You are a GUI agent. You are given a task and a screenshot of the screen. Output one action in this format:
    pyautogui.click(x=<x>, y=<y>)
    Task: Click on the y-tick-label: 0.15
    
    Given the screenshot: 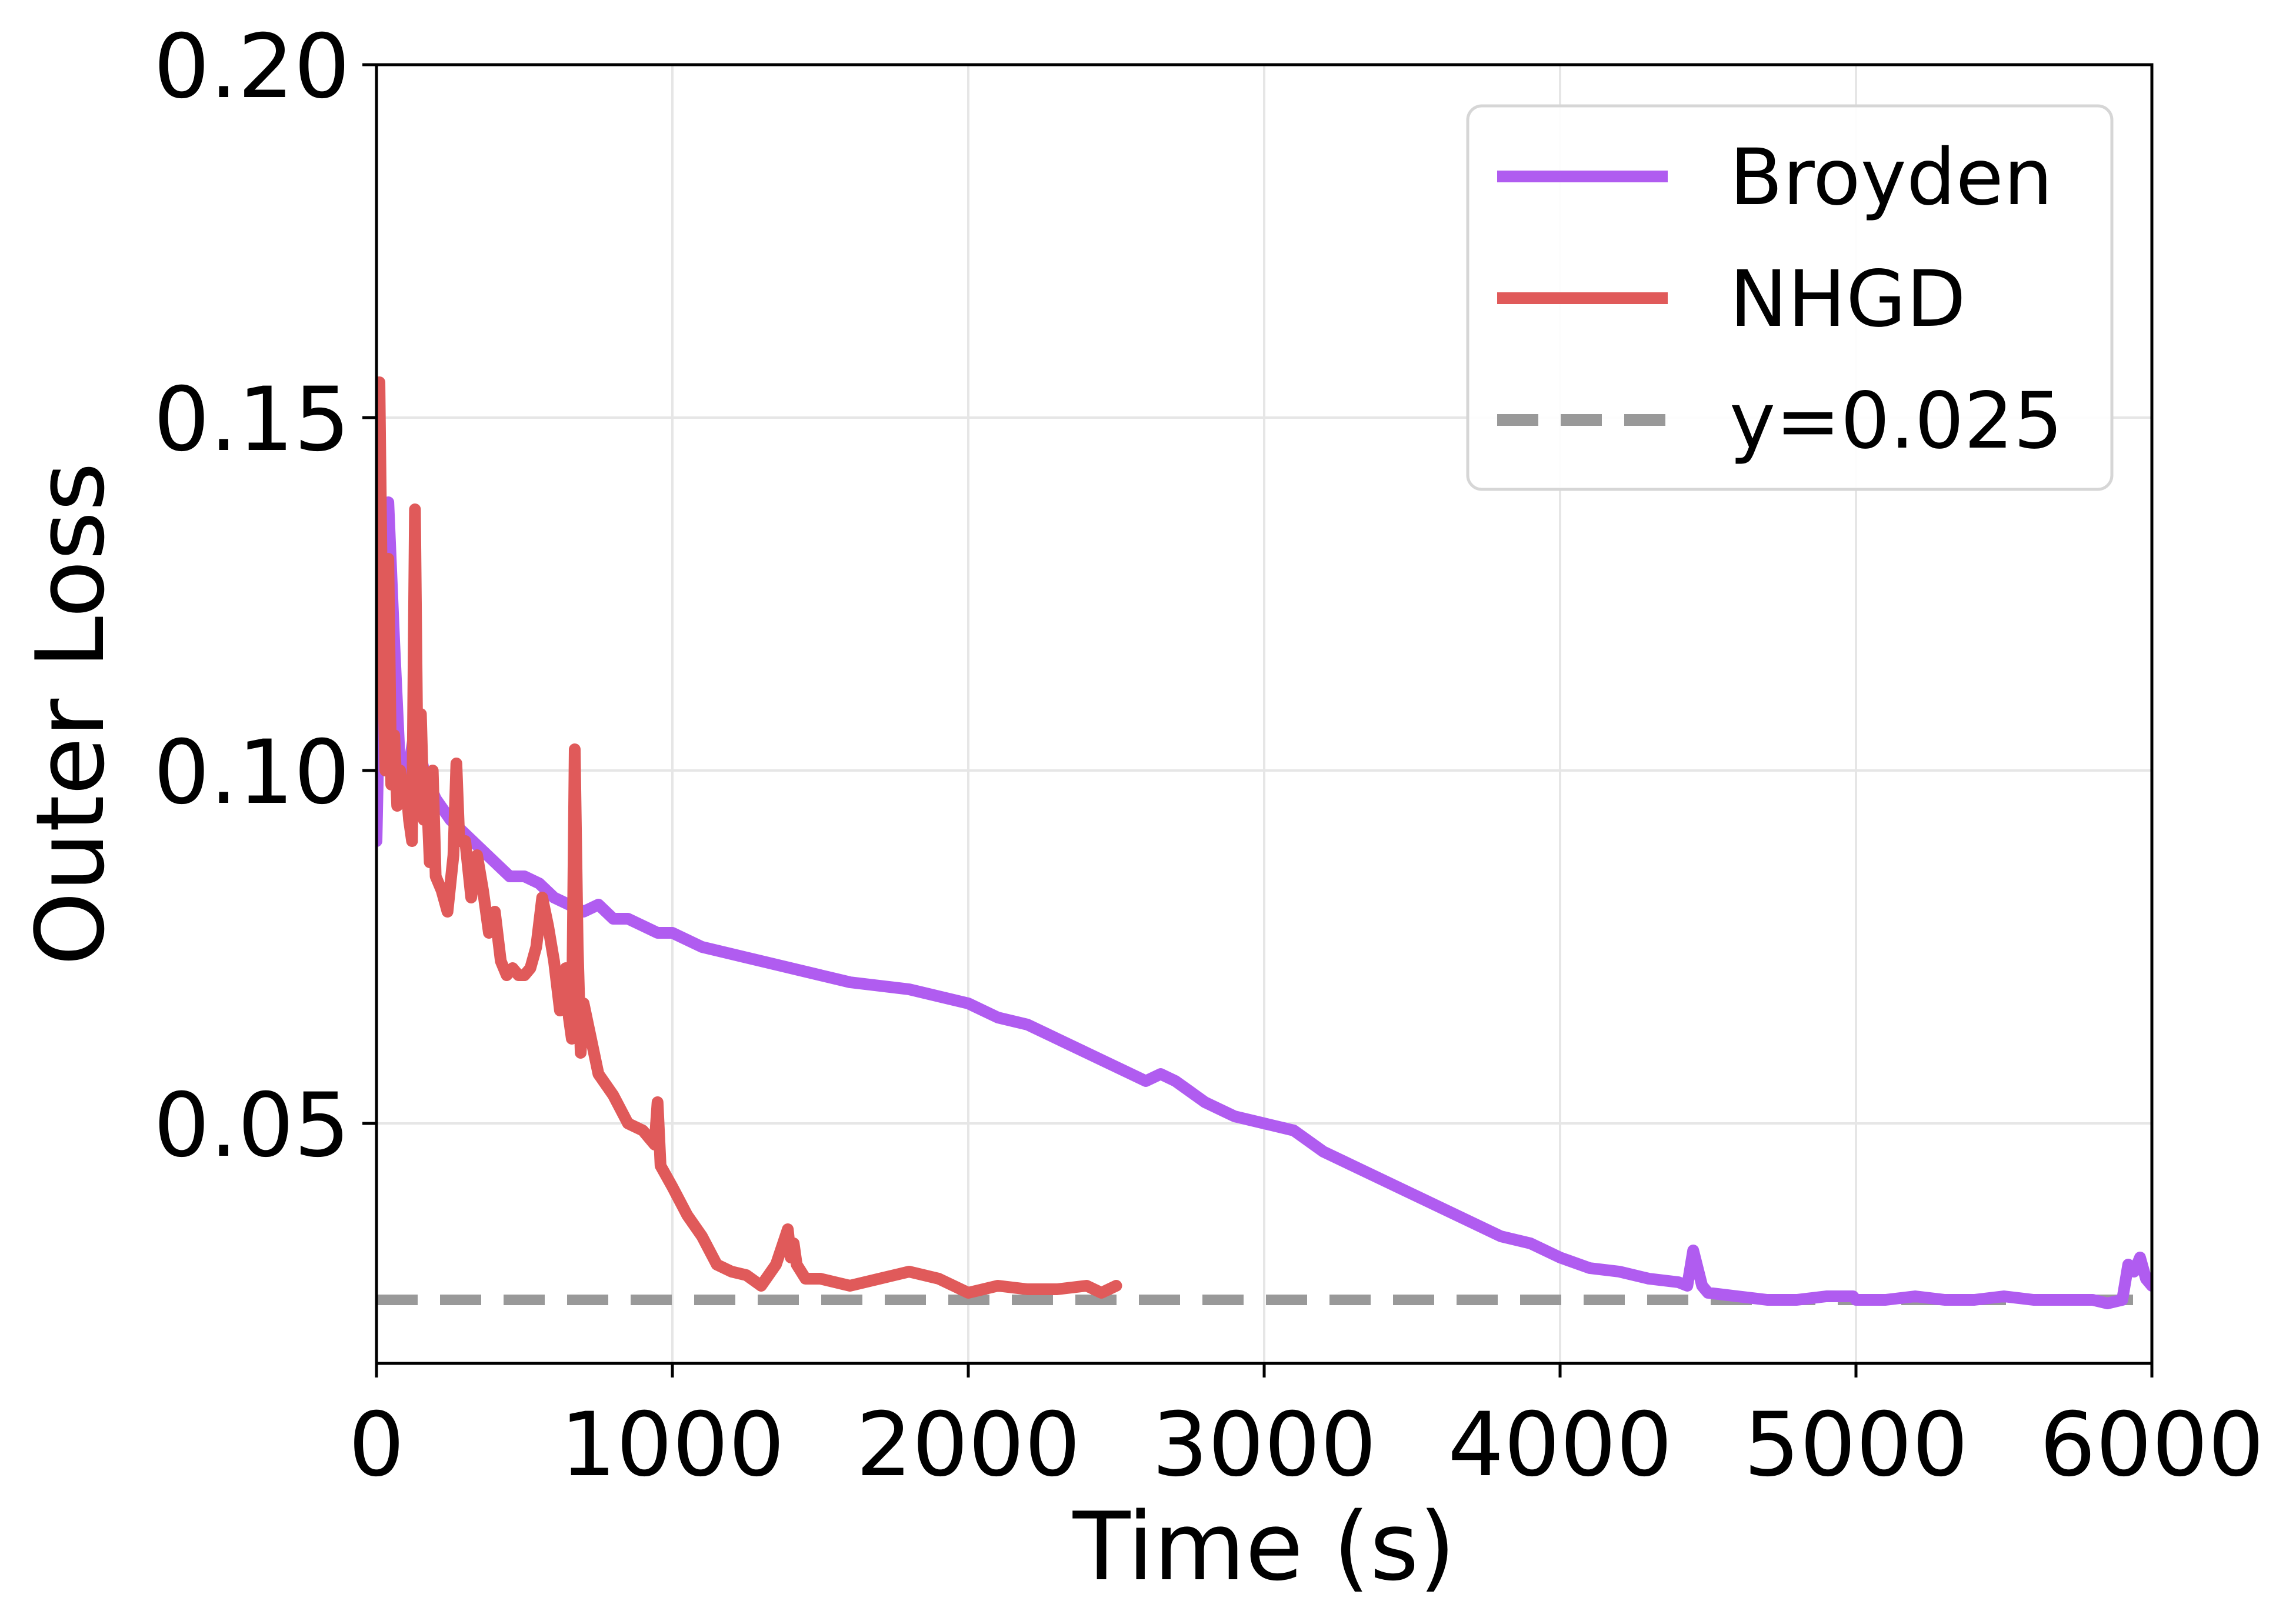 What is the action you would take?
    pyautogui.click(x=252, y=420)
    